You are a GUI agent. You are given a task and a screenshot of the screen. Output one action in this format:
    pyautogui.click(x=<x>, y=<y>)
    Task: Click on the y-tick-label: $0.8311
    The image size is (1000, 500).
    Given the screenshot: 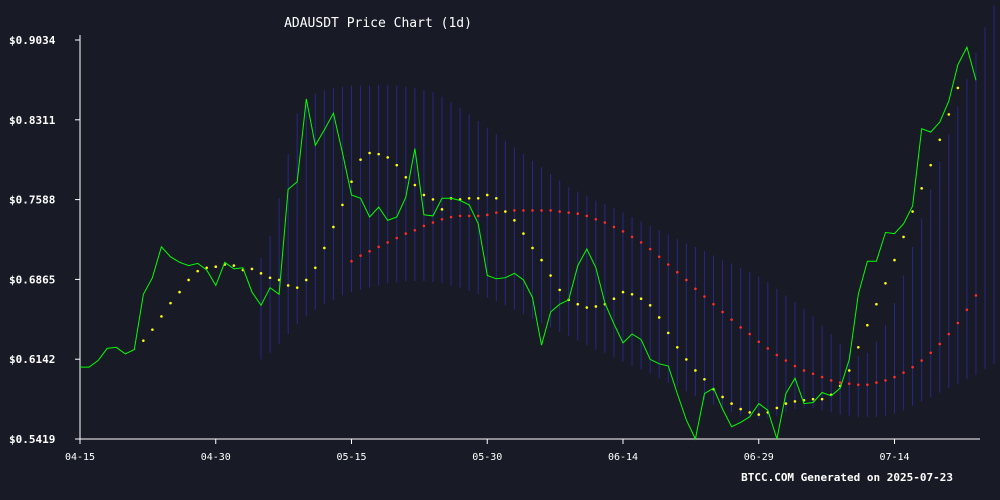 What is the action you would take?
    pyautogui.click(x=32, y=120)
    